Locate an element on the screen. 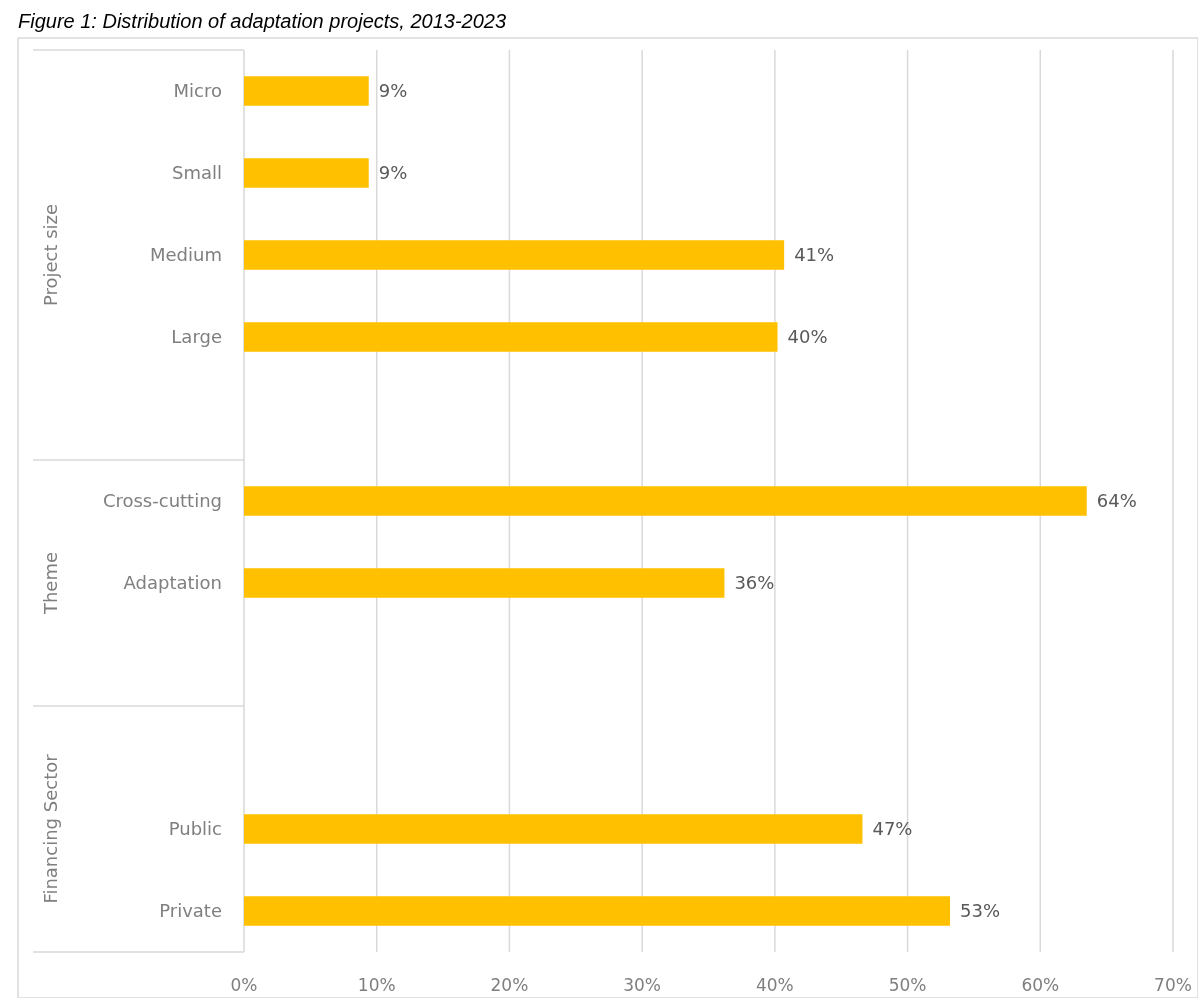 The image size is (1202, 999). y-tick-label: Cross-cutting is located at coordinates (162, 500).